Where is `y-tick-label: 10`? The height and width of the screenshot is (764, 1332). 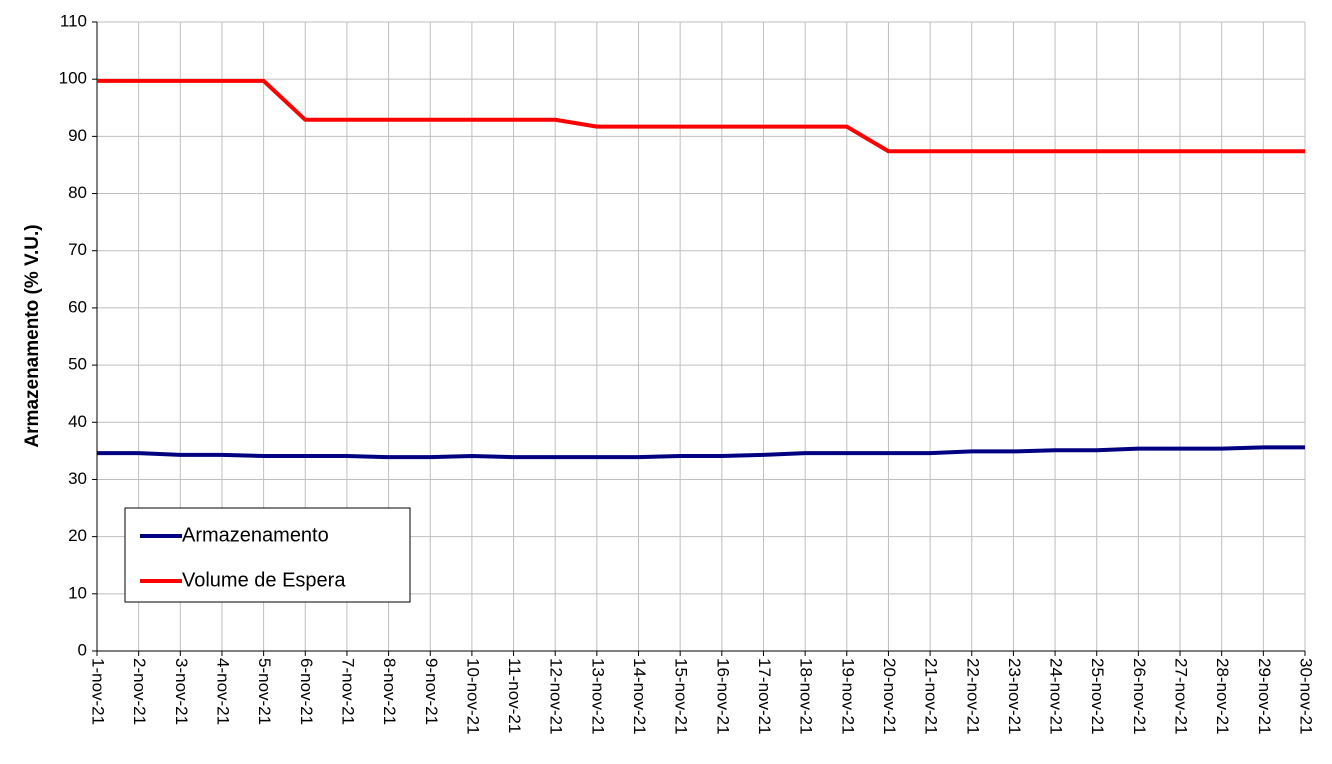 y-tick-label: 10 is located at coordinates (77, 592).